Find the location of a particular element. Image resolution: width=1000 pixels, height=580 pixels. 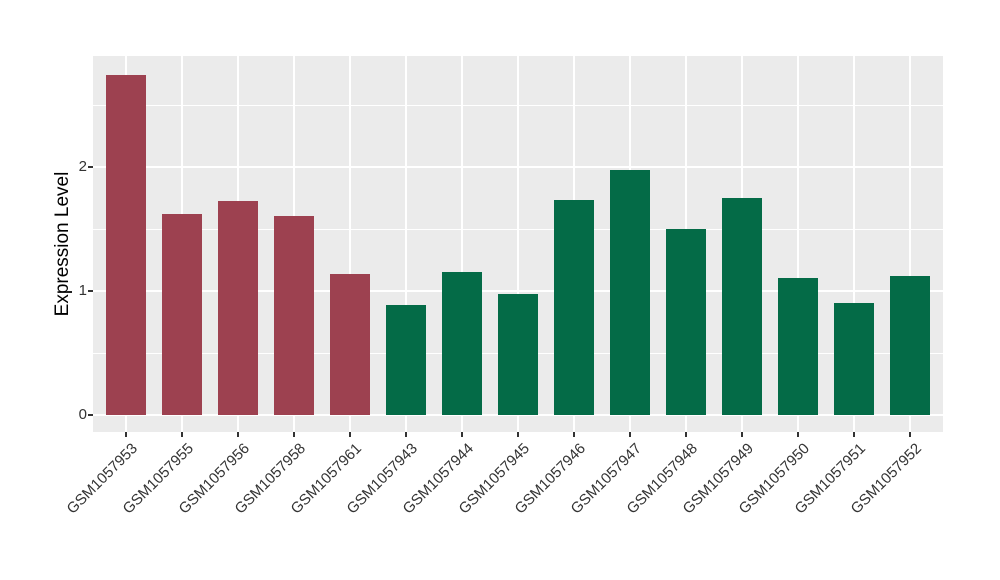

y-tick-label: 1 is located at coordinates (82, 290).